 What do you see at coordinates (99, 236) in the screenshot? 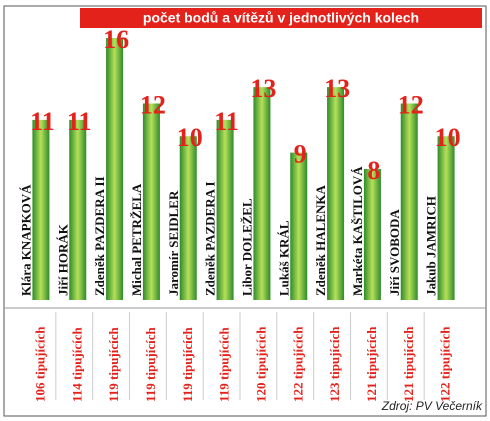
I see `bar-name: Zdeněk PAZDERA II` at bounding box center [99, 236].